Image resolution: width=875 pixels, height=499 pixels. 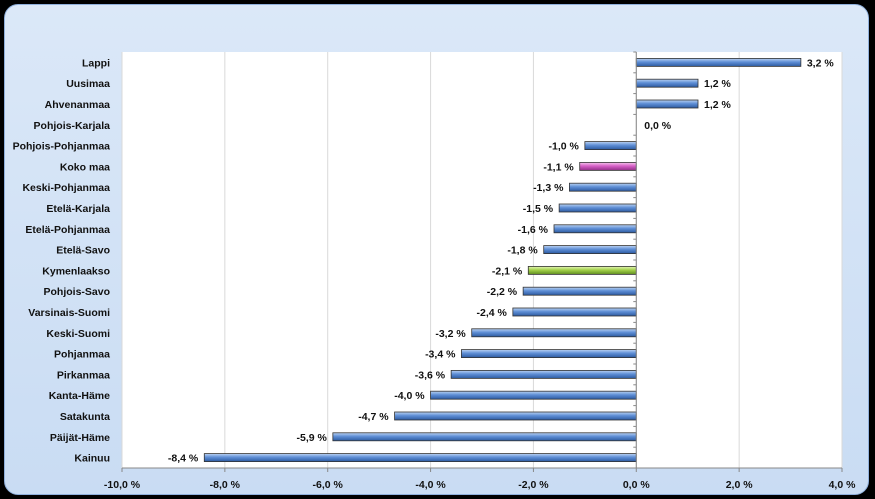 I want to click on category-label: Koko maa, so click(x=85, y=167).